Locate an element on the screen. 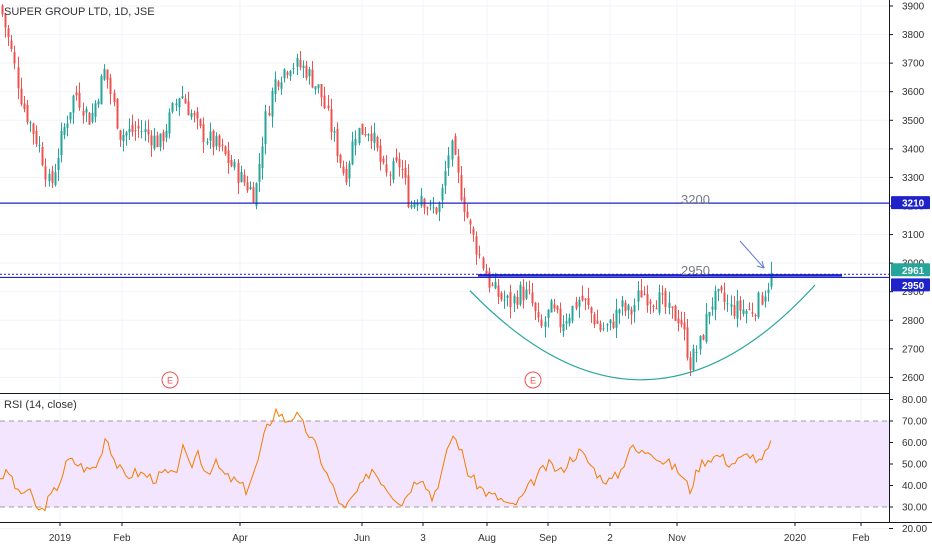 This screenshot has height=550, width=932. chart-title: SUPER GROUP LTD, 1D, JSE is located at coordinates (79, 12).